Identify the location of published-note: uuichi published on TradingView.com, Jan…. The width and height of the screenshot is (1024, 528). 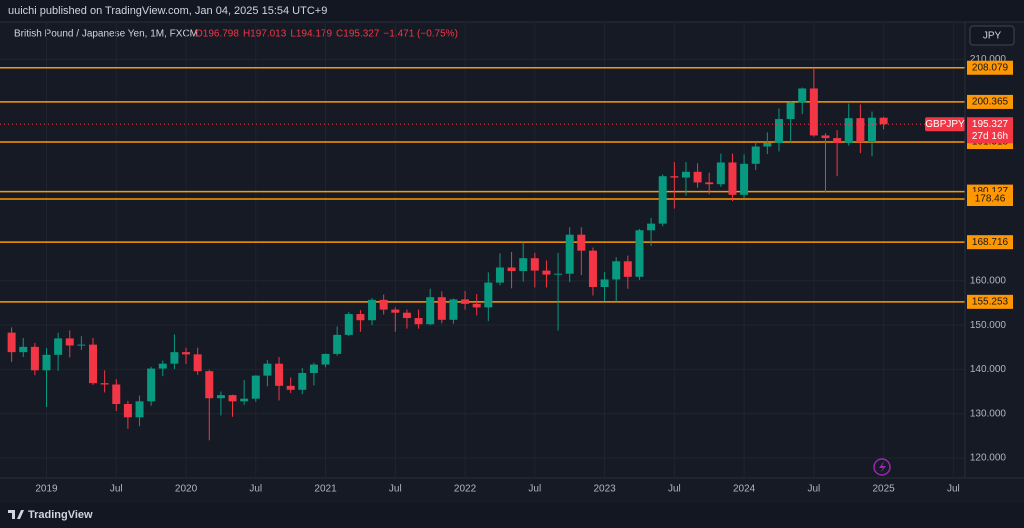
(167, 11).